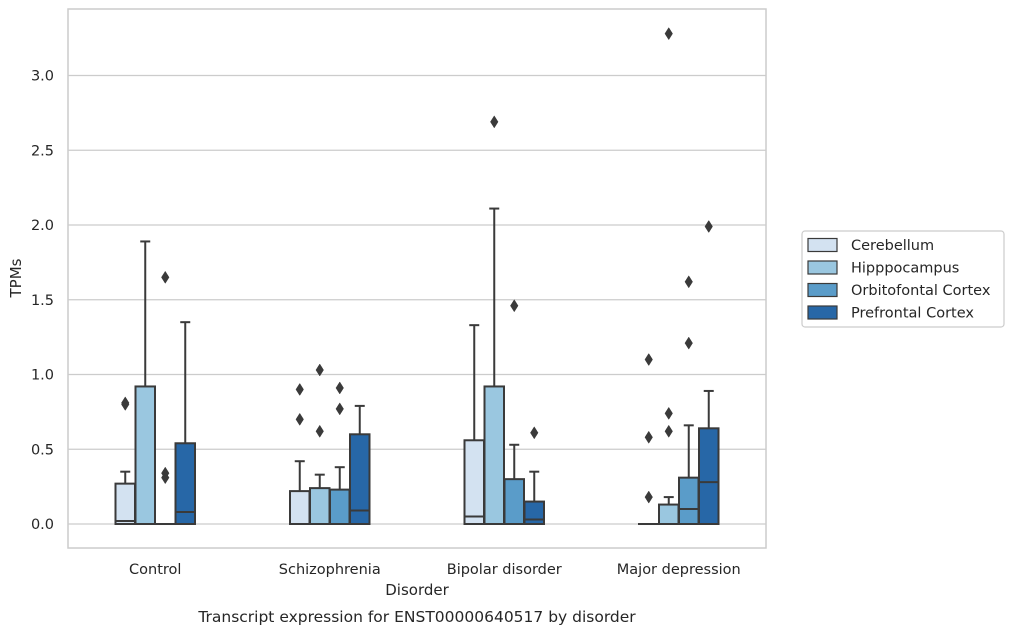  I want to click on legend-label: Orbitofontal Cortex, so click(921, 291).